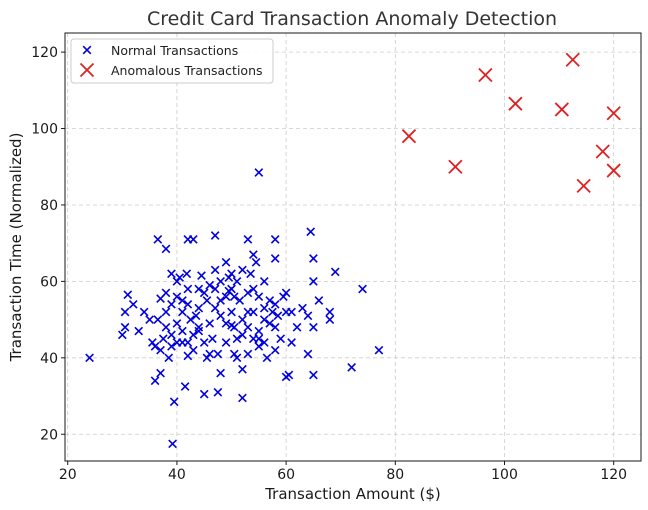 This screenshot has height=510, width=648. I want to click on legend-normal-marker, so click(87, 50).